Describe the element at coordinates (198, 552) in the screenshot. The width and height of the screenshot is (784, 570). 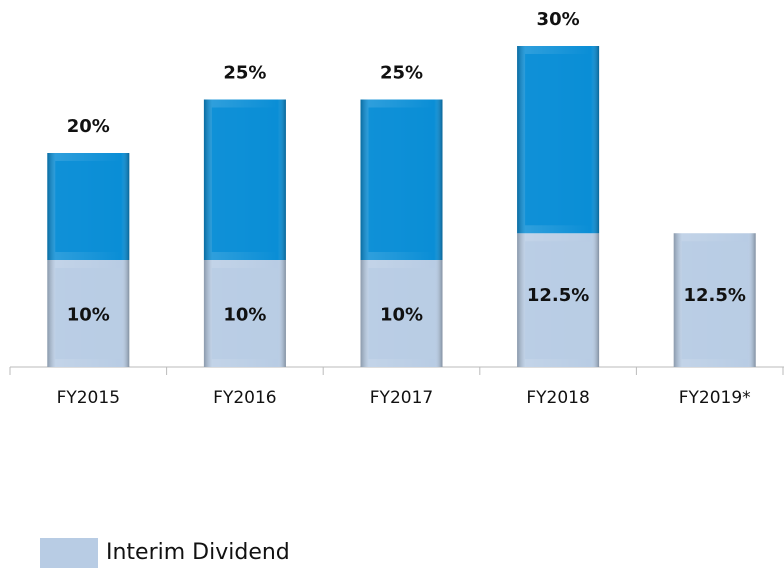
I see `legend-label: Interim Dividend` at that location.